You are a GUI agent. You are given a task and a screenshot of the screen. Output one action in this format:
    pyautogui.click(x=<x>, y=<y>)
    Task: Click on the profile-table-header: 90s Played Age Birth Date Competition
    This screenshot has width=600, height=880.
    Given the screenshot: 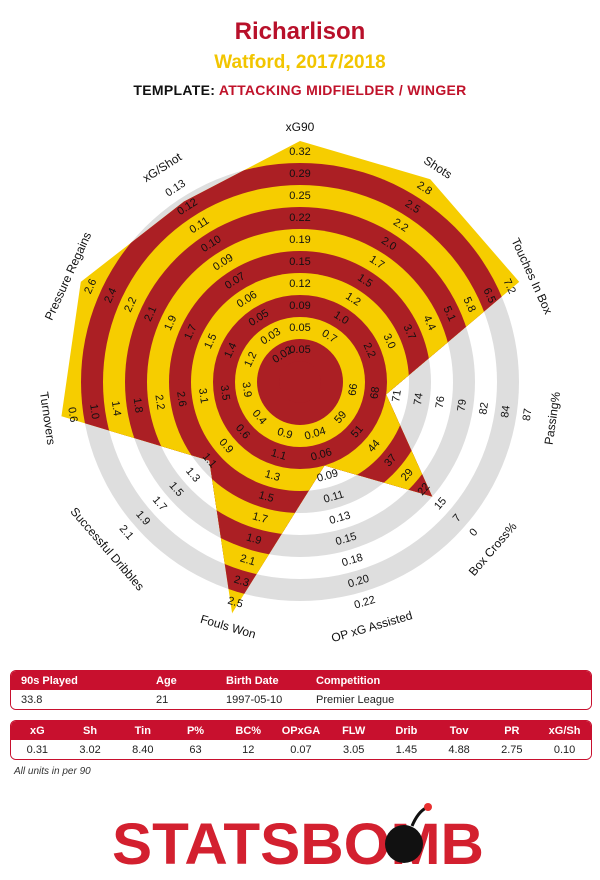 What is the action you would take?
    pyautogui.click(x=301, y=680)
    